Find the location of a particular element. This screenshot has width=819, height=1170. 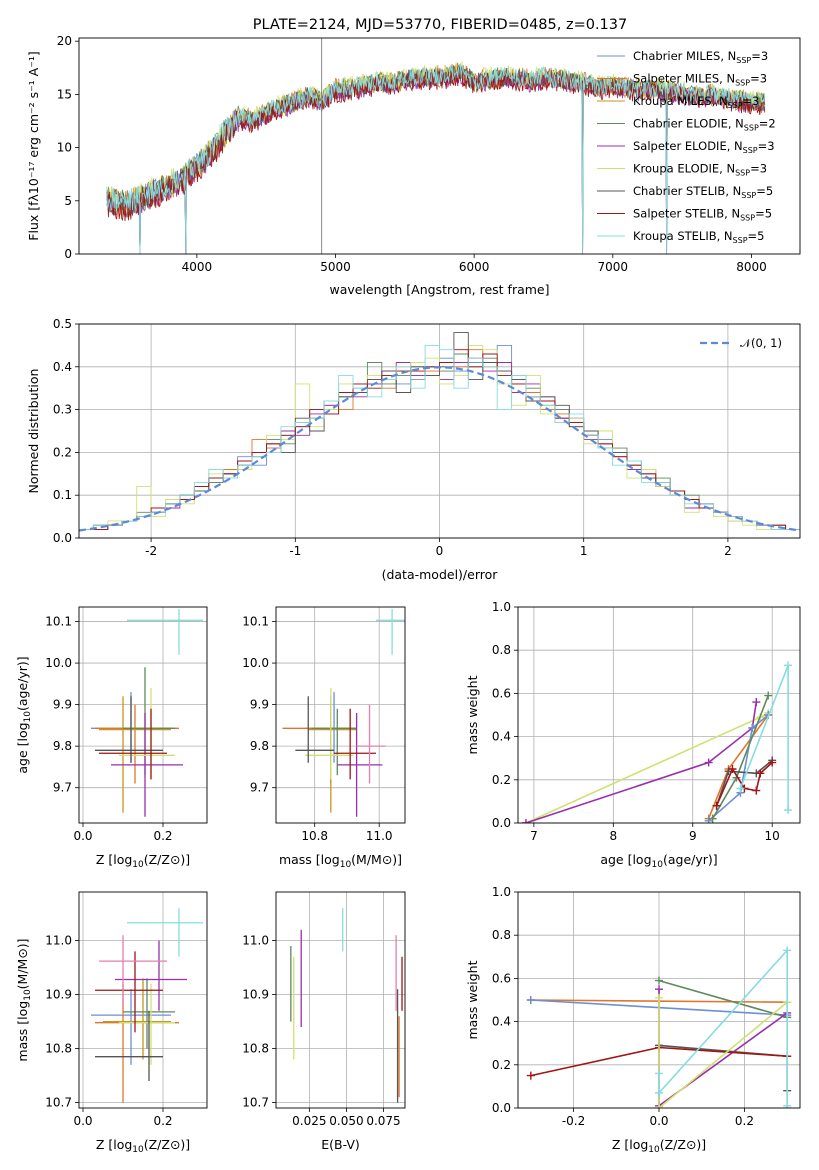

x-tick-label: 0.050 is located at coordinates (346, 1121).